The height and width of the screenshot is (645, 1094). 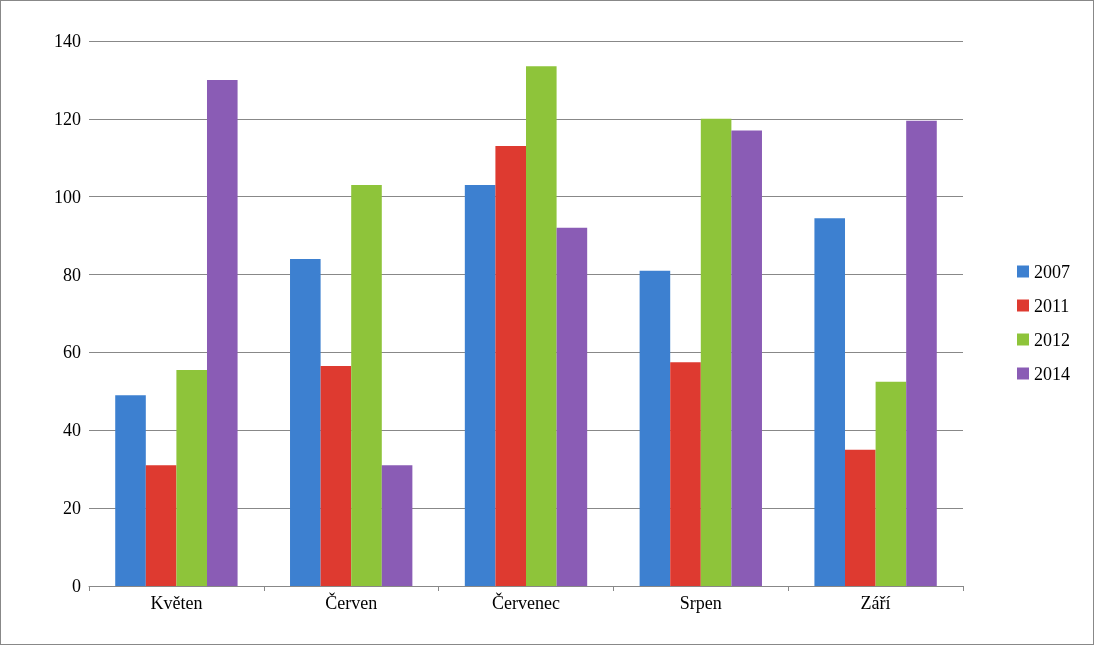 What do you see at coordinates (67, 118) in the screenshot?
I see `y-tick-label: 120` at bounding box center [67, 118].